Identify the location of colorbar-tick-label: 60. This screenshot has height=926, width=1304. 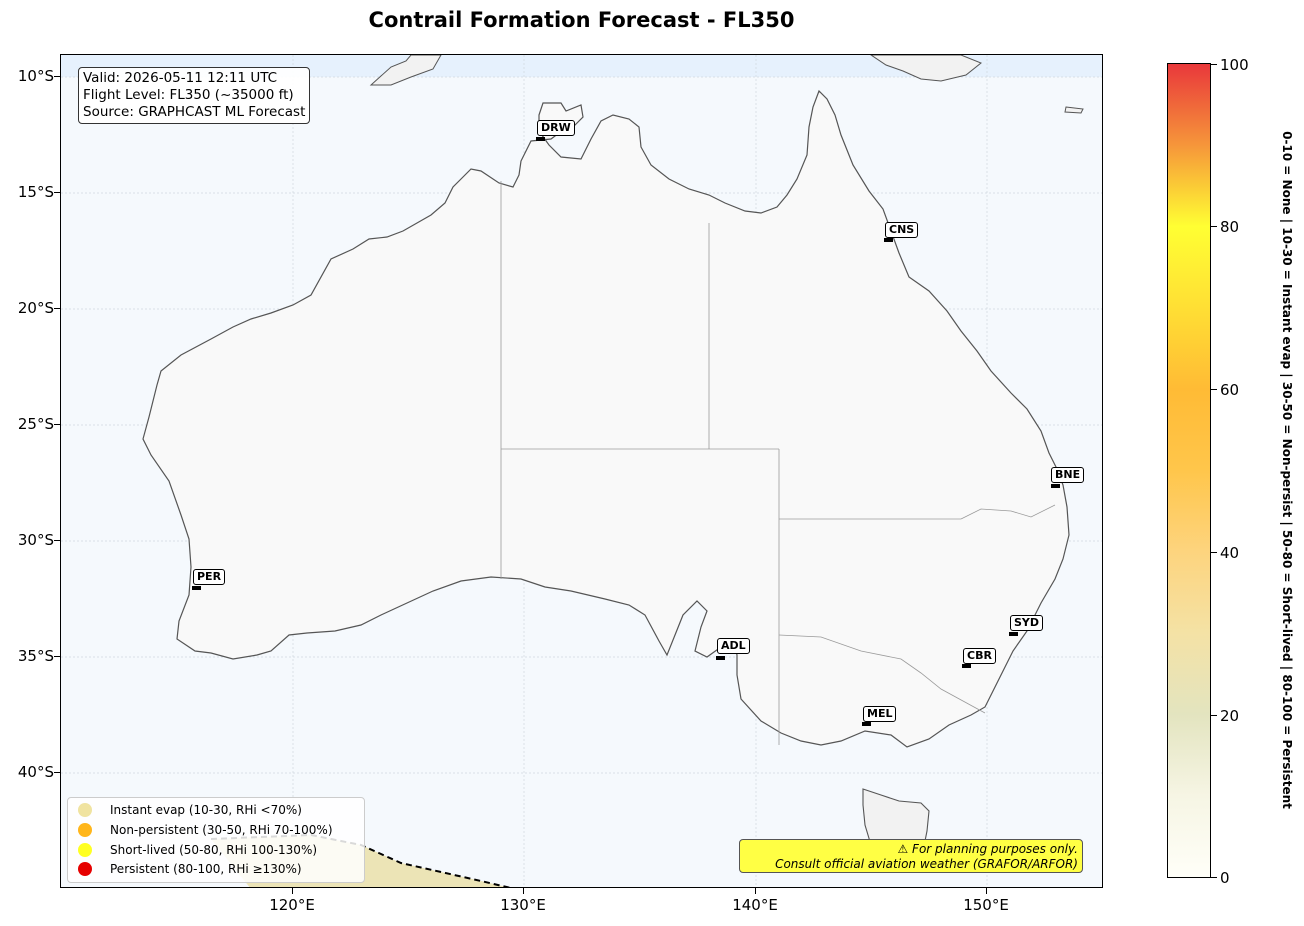
(1230, 390).